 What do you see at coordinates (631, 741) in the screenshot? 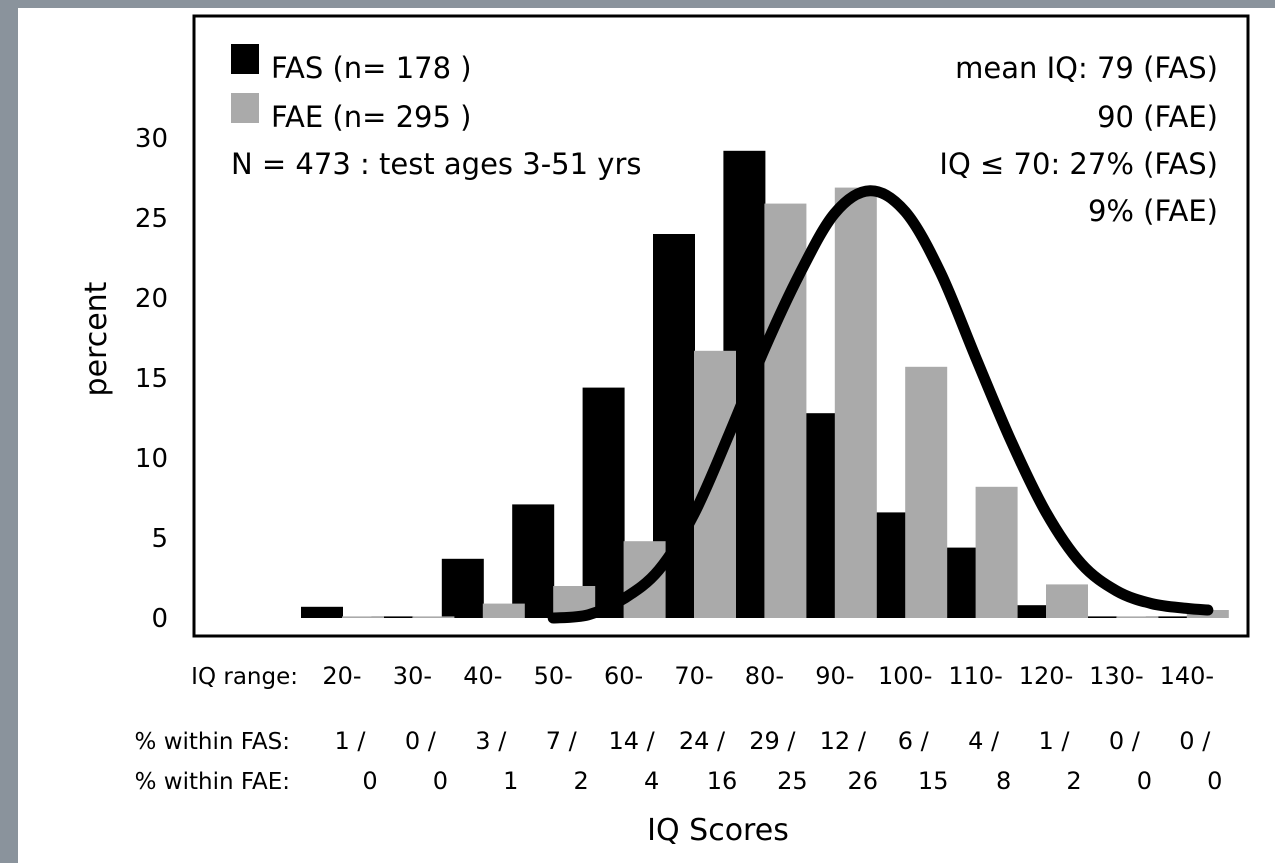
I see `fas-percent-60: 14 /` at bounding box center [631, 741].